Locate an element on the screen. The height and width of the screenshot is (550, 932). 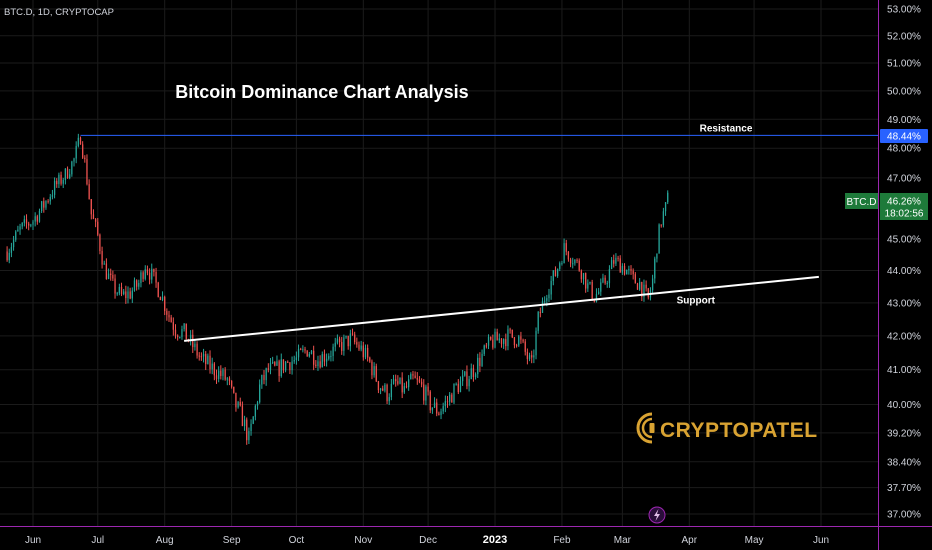
cryptopatel-logo: CRYPTOPATEL is located at coordinates (726, 428).